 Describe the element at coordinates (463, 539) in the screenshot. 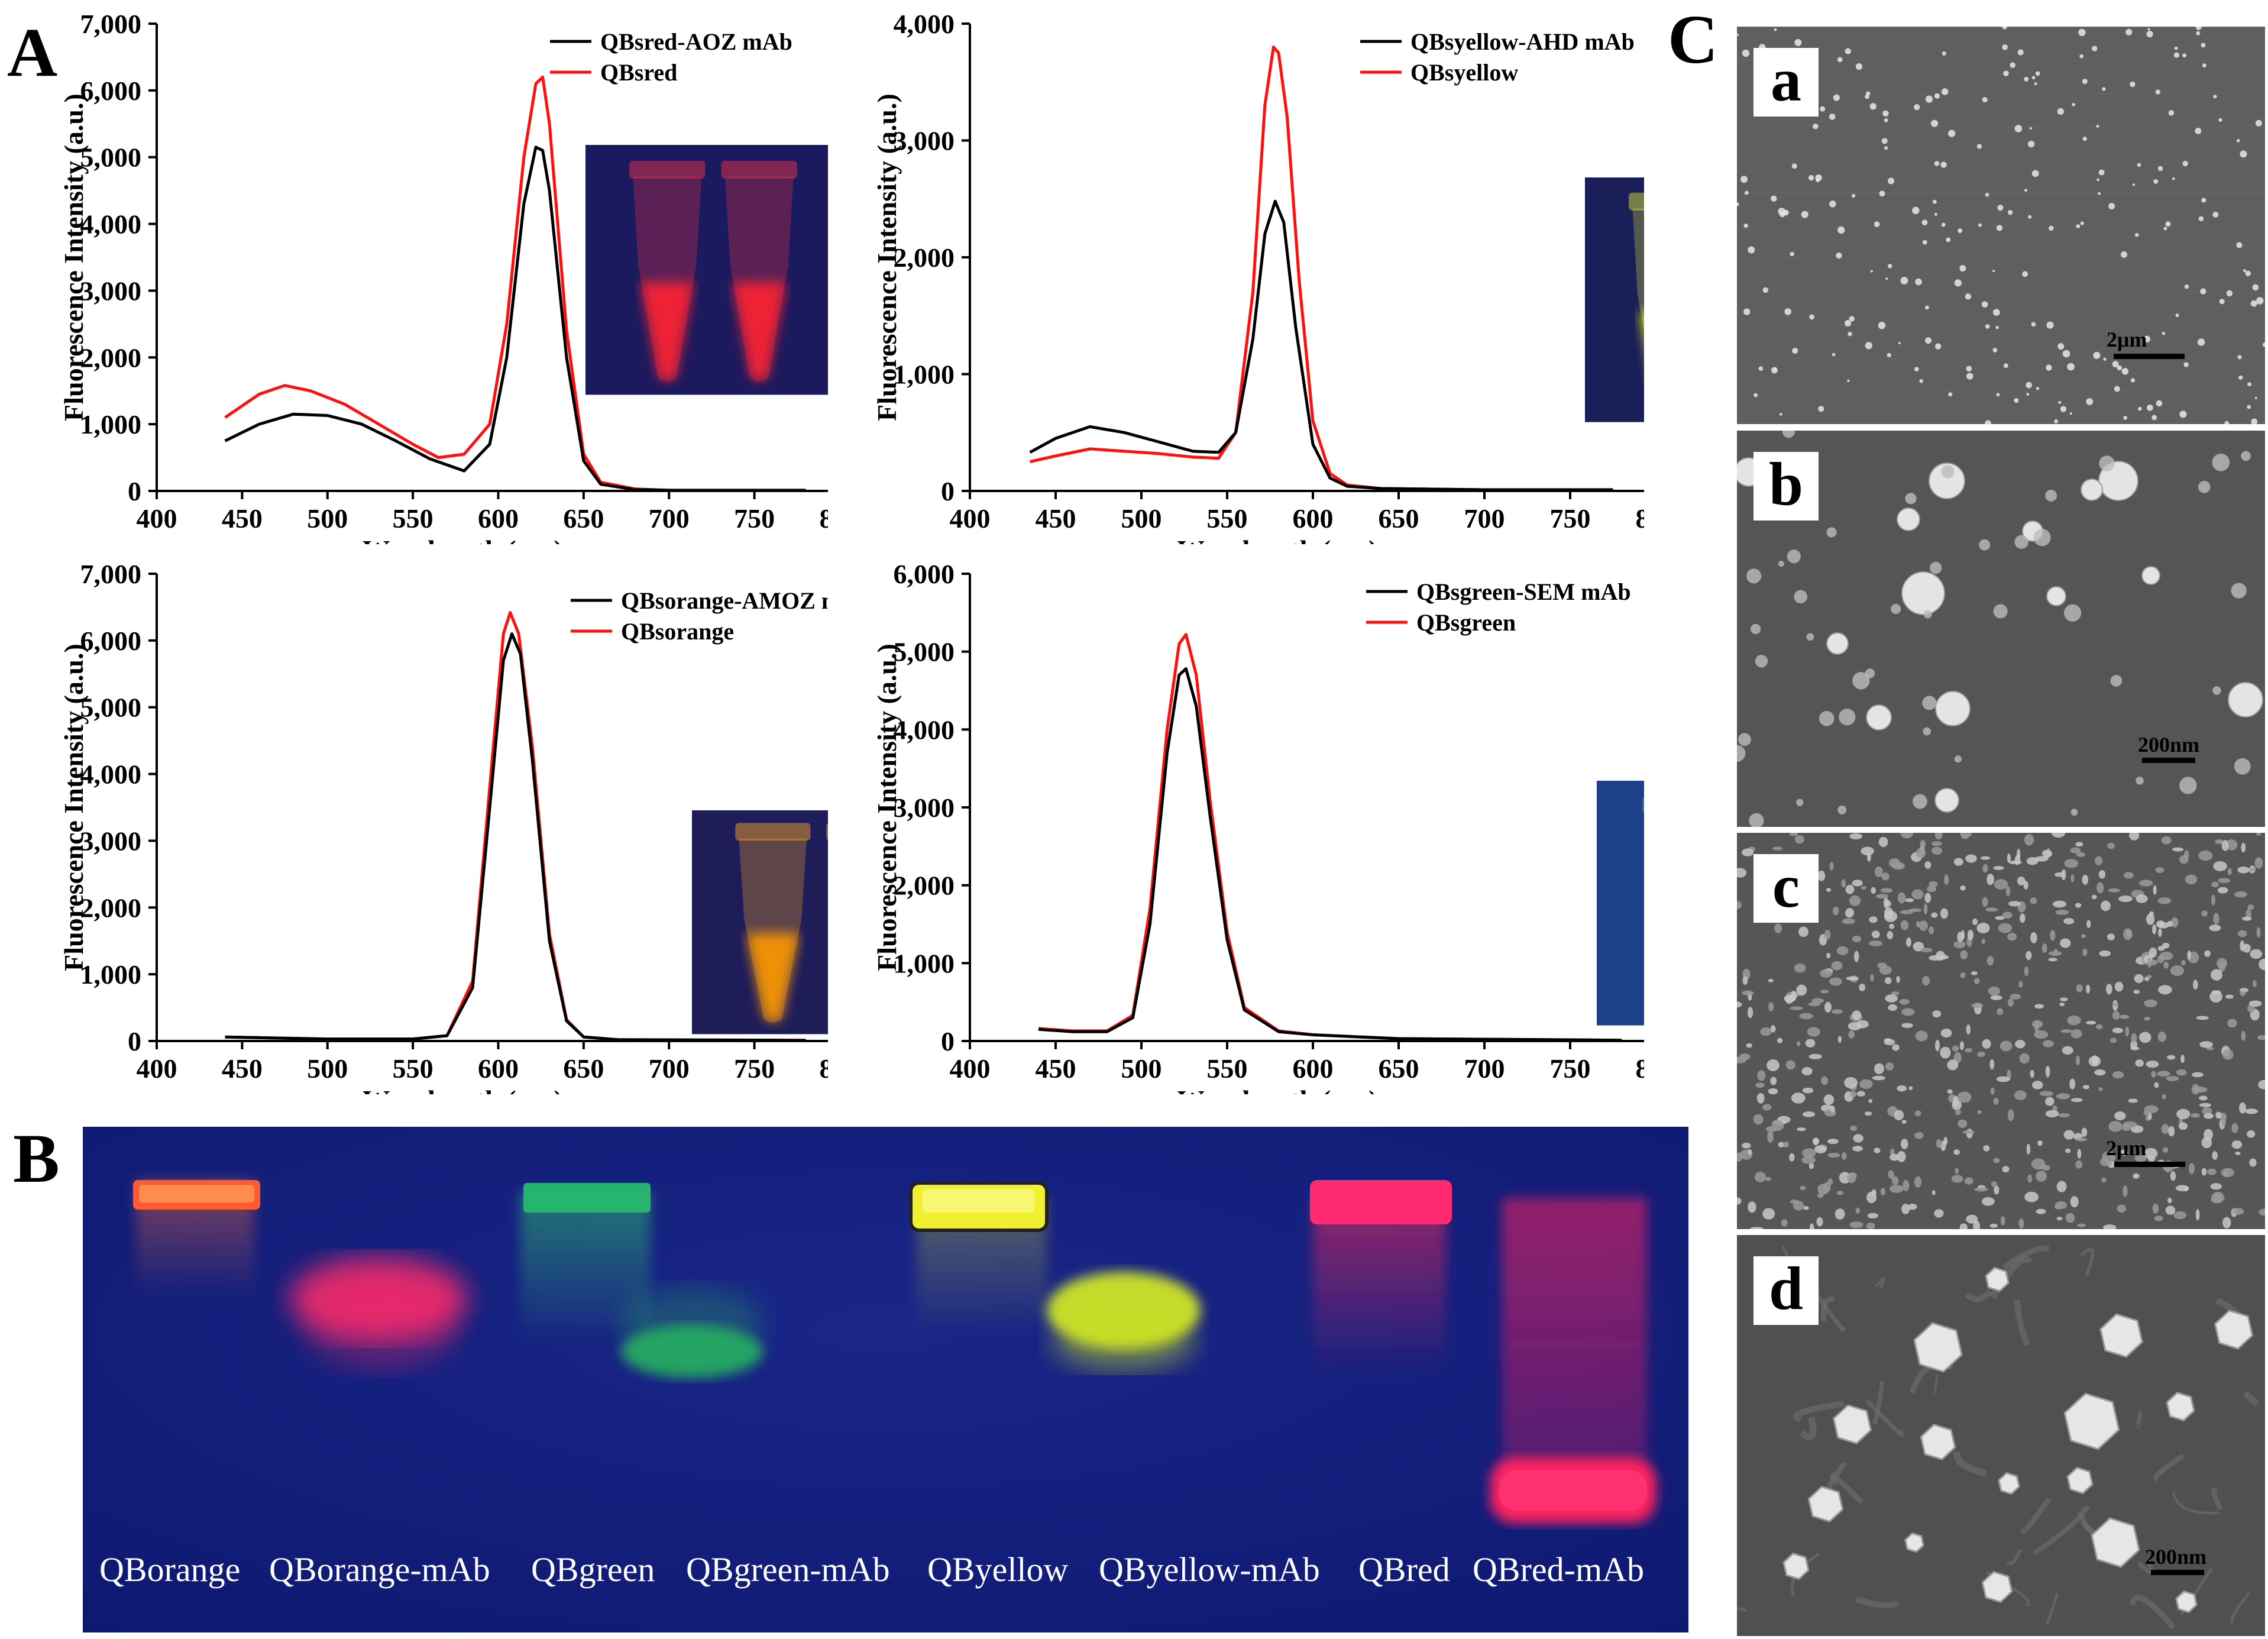

I see `x-axis-label: Wavelength (nm)` at that location.